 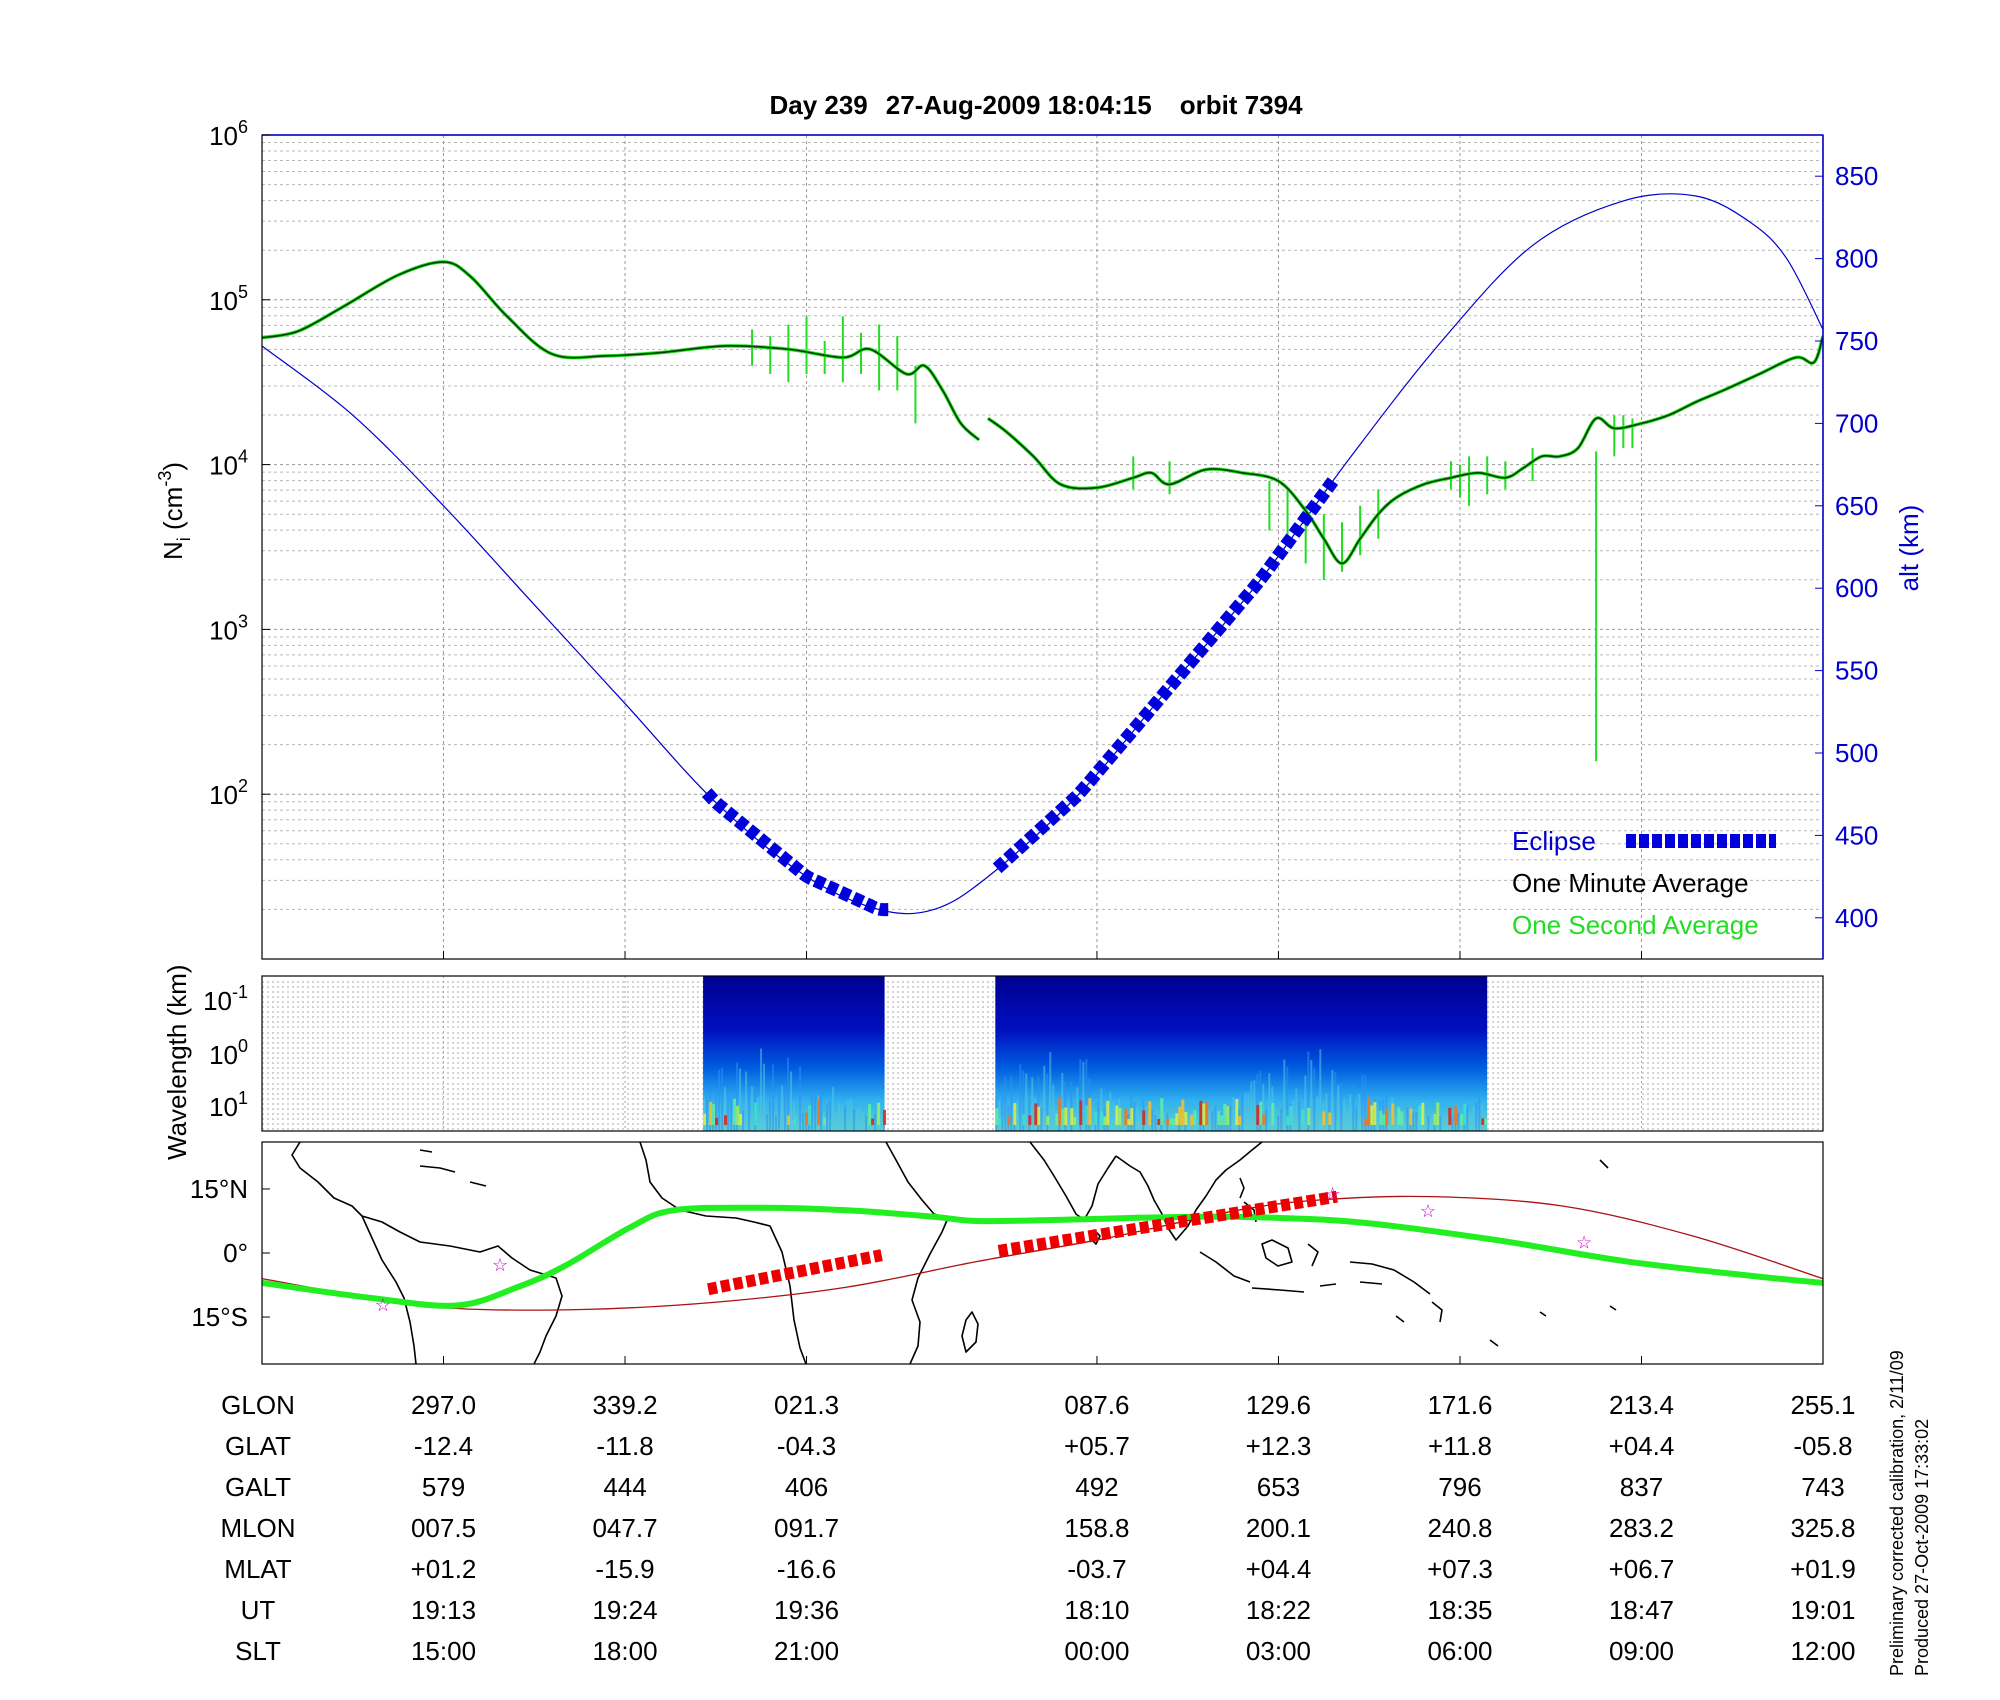 What do you see at coordinates (806, 1528) in the screenshot?
I see `table-cell: 091.7` at bounding box center [806, 1528].